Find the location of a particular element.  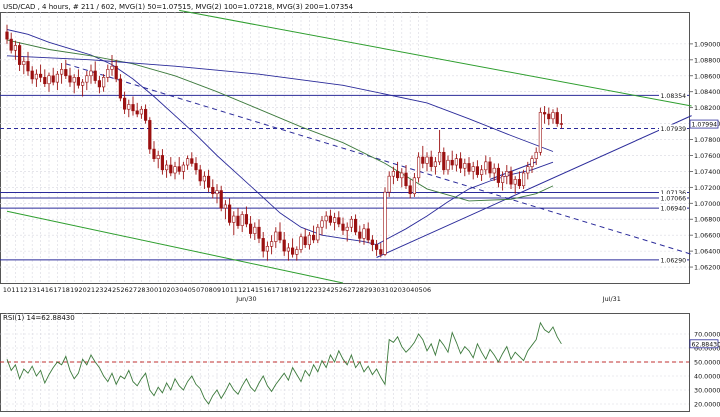

time-tick-label: 17 is located at coordinates (276, 290).